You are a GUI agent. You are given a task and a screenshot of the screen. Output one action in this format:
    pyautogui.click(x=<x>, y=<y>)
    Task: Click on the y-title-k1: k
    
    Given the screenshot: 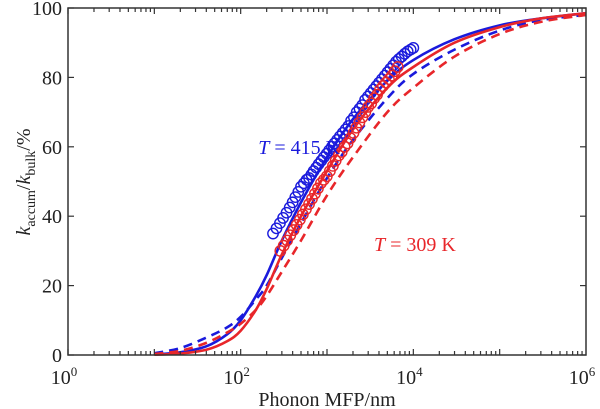 What is the action you would take?
    pyautogui.click(x=24, y=230)
    